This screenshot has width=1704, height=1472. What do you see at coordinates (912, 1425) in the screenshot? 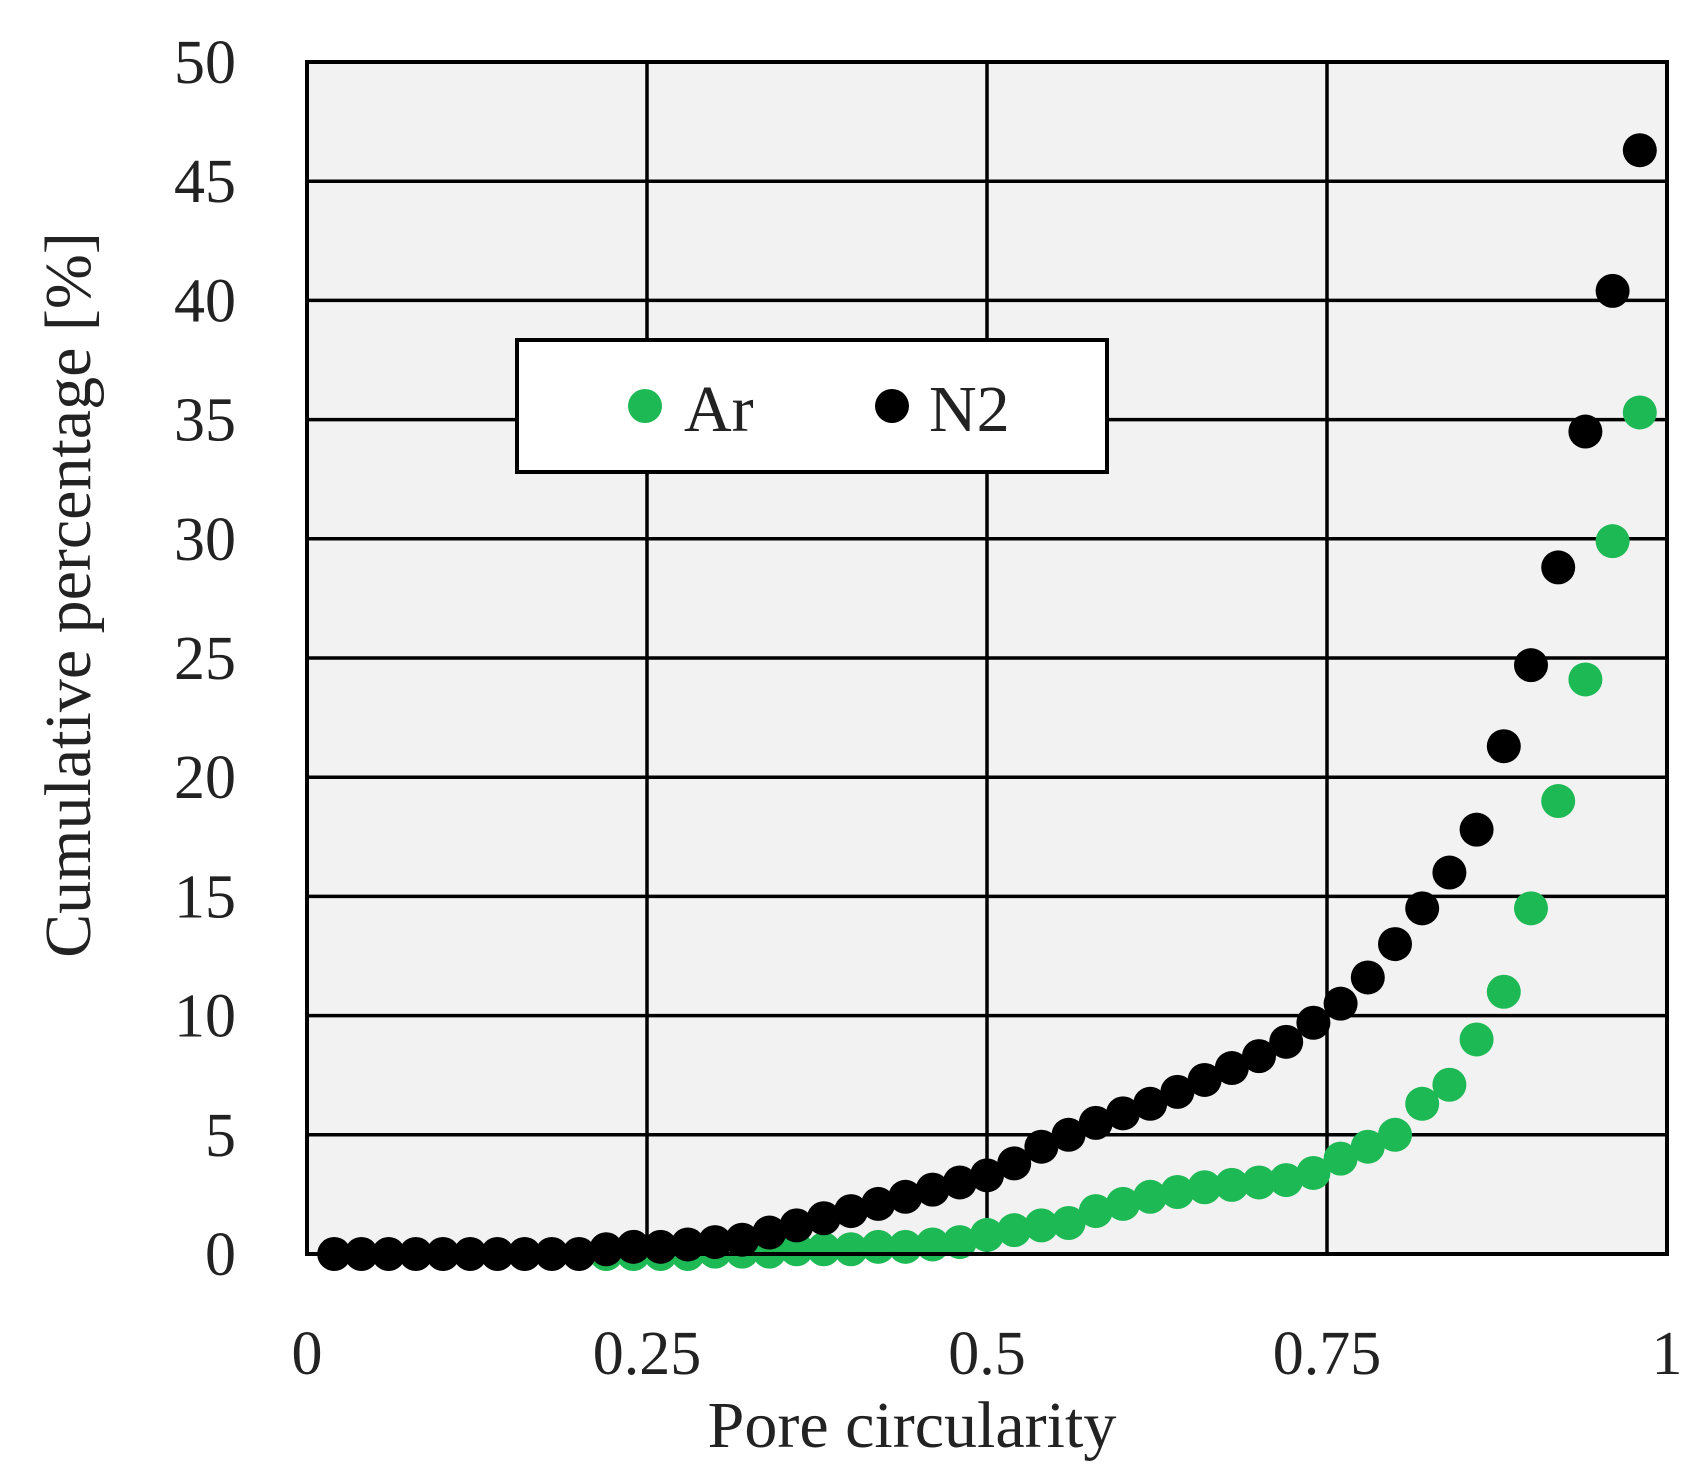
I see `x-axis-title: Pore circularity` at bounding box center [912, 1425].